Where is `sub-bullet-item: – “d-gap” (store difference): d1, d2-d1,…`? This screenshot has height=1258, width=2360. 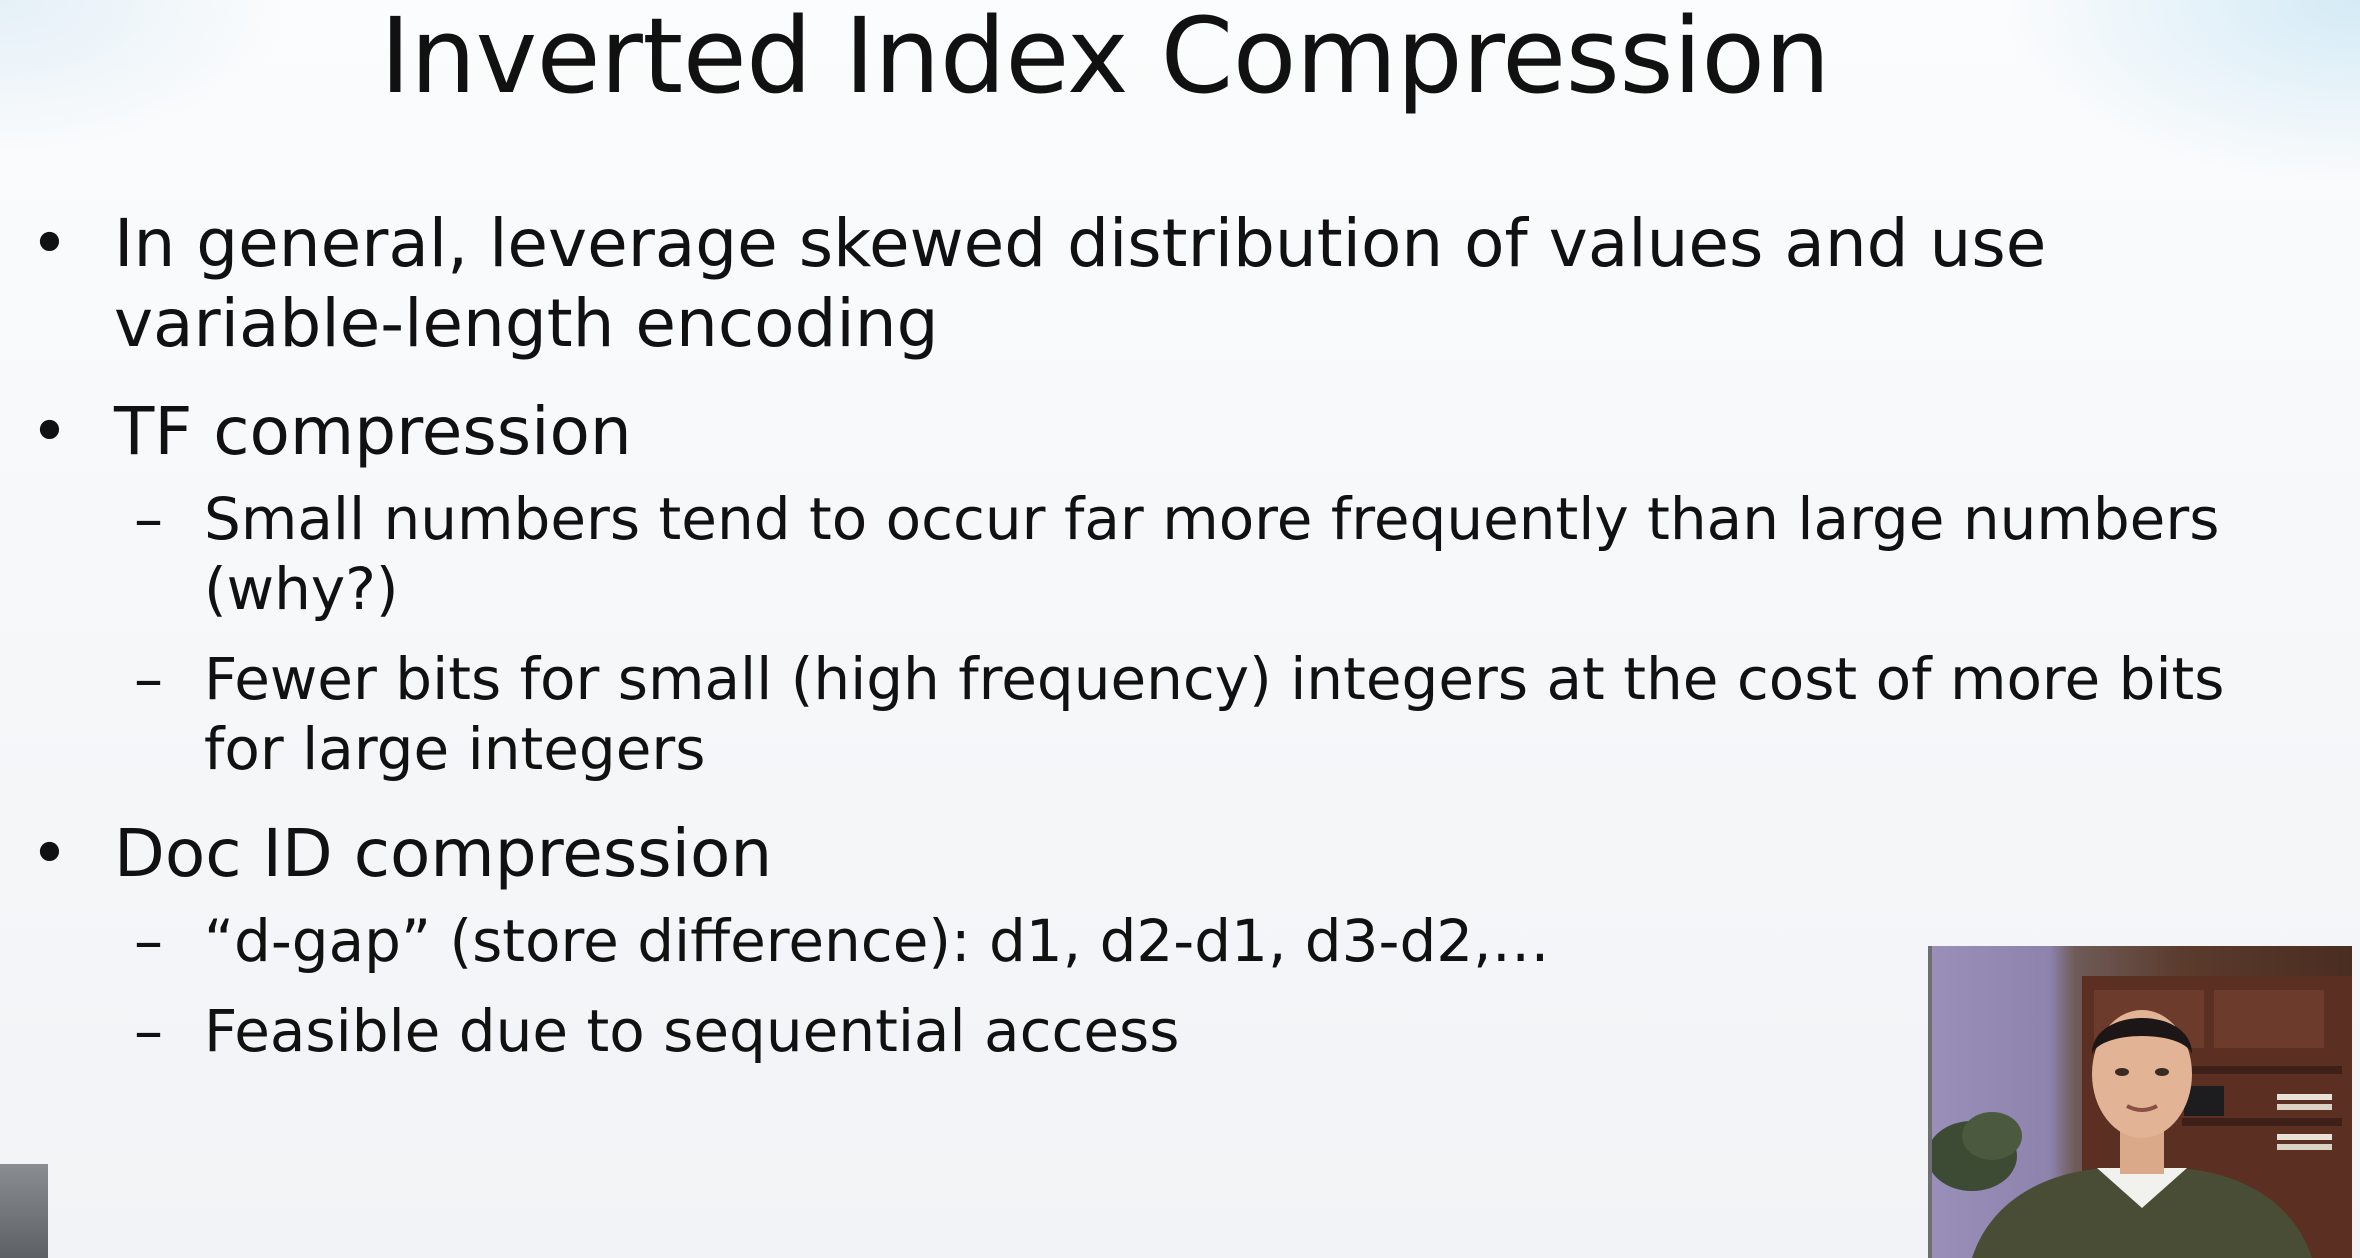
sub-bullet-item: – “d-gap” (store difference): d1, d2-d1,… is located at coordinates (1175, 941).